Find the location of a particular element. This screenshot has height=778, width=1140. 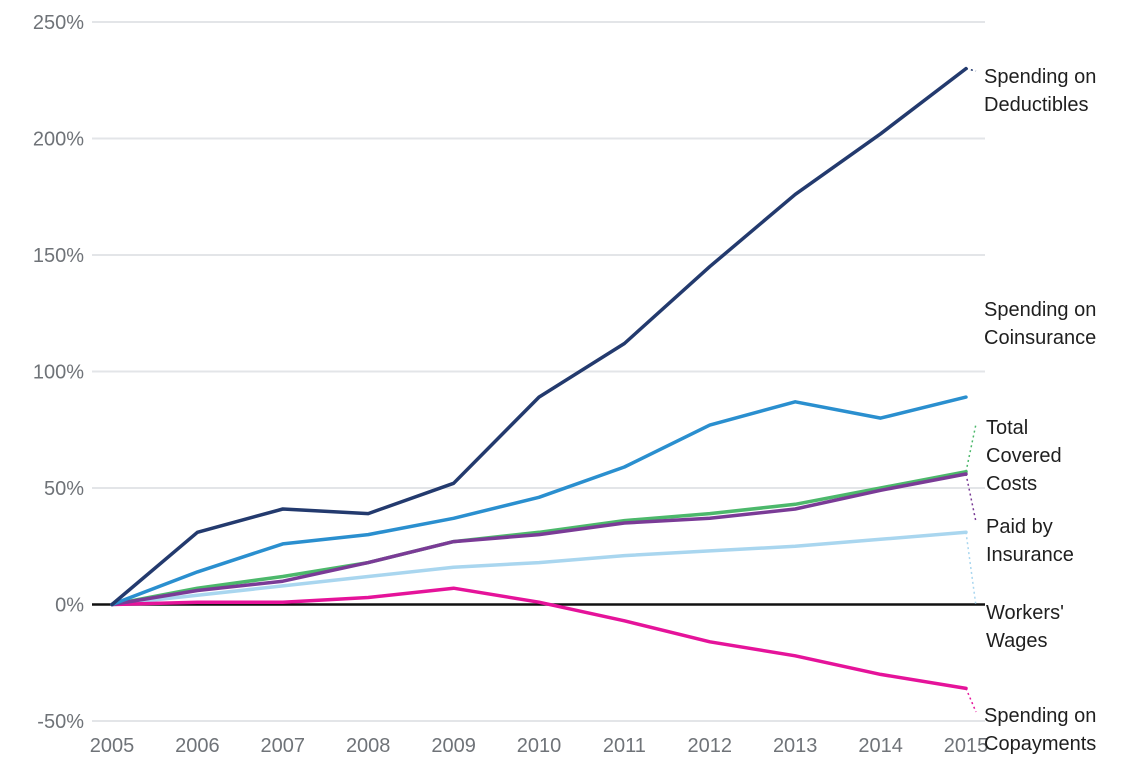

series-label-line: Coinsurance is located at coordinates (1040, 338).